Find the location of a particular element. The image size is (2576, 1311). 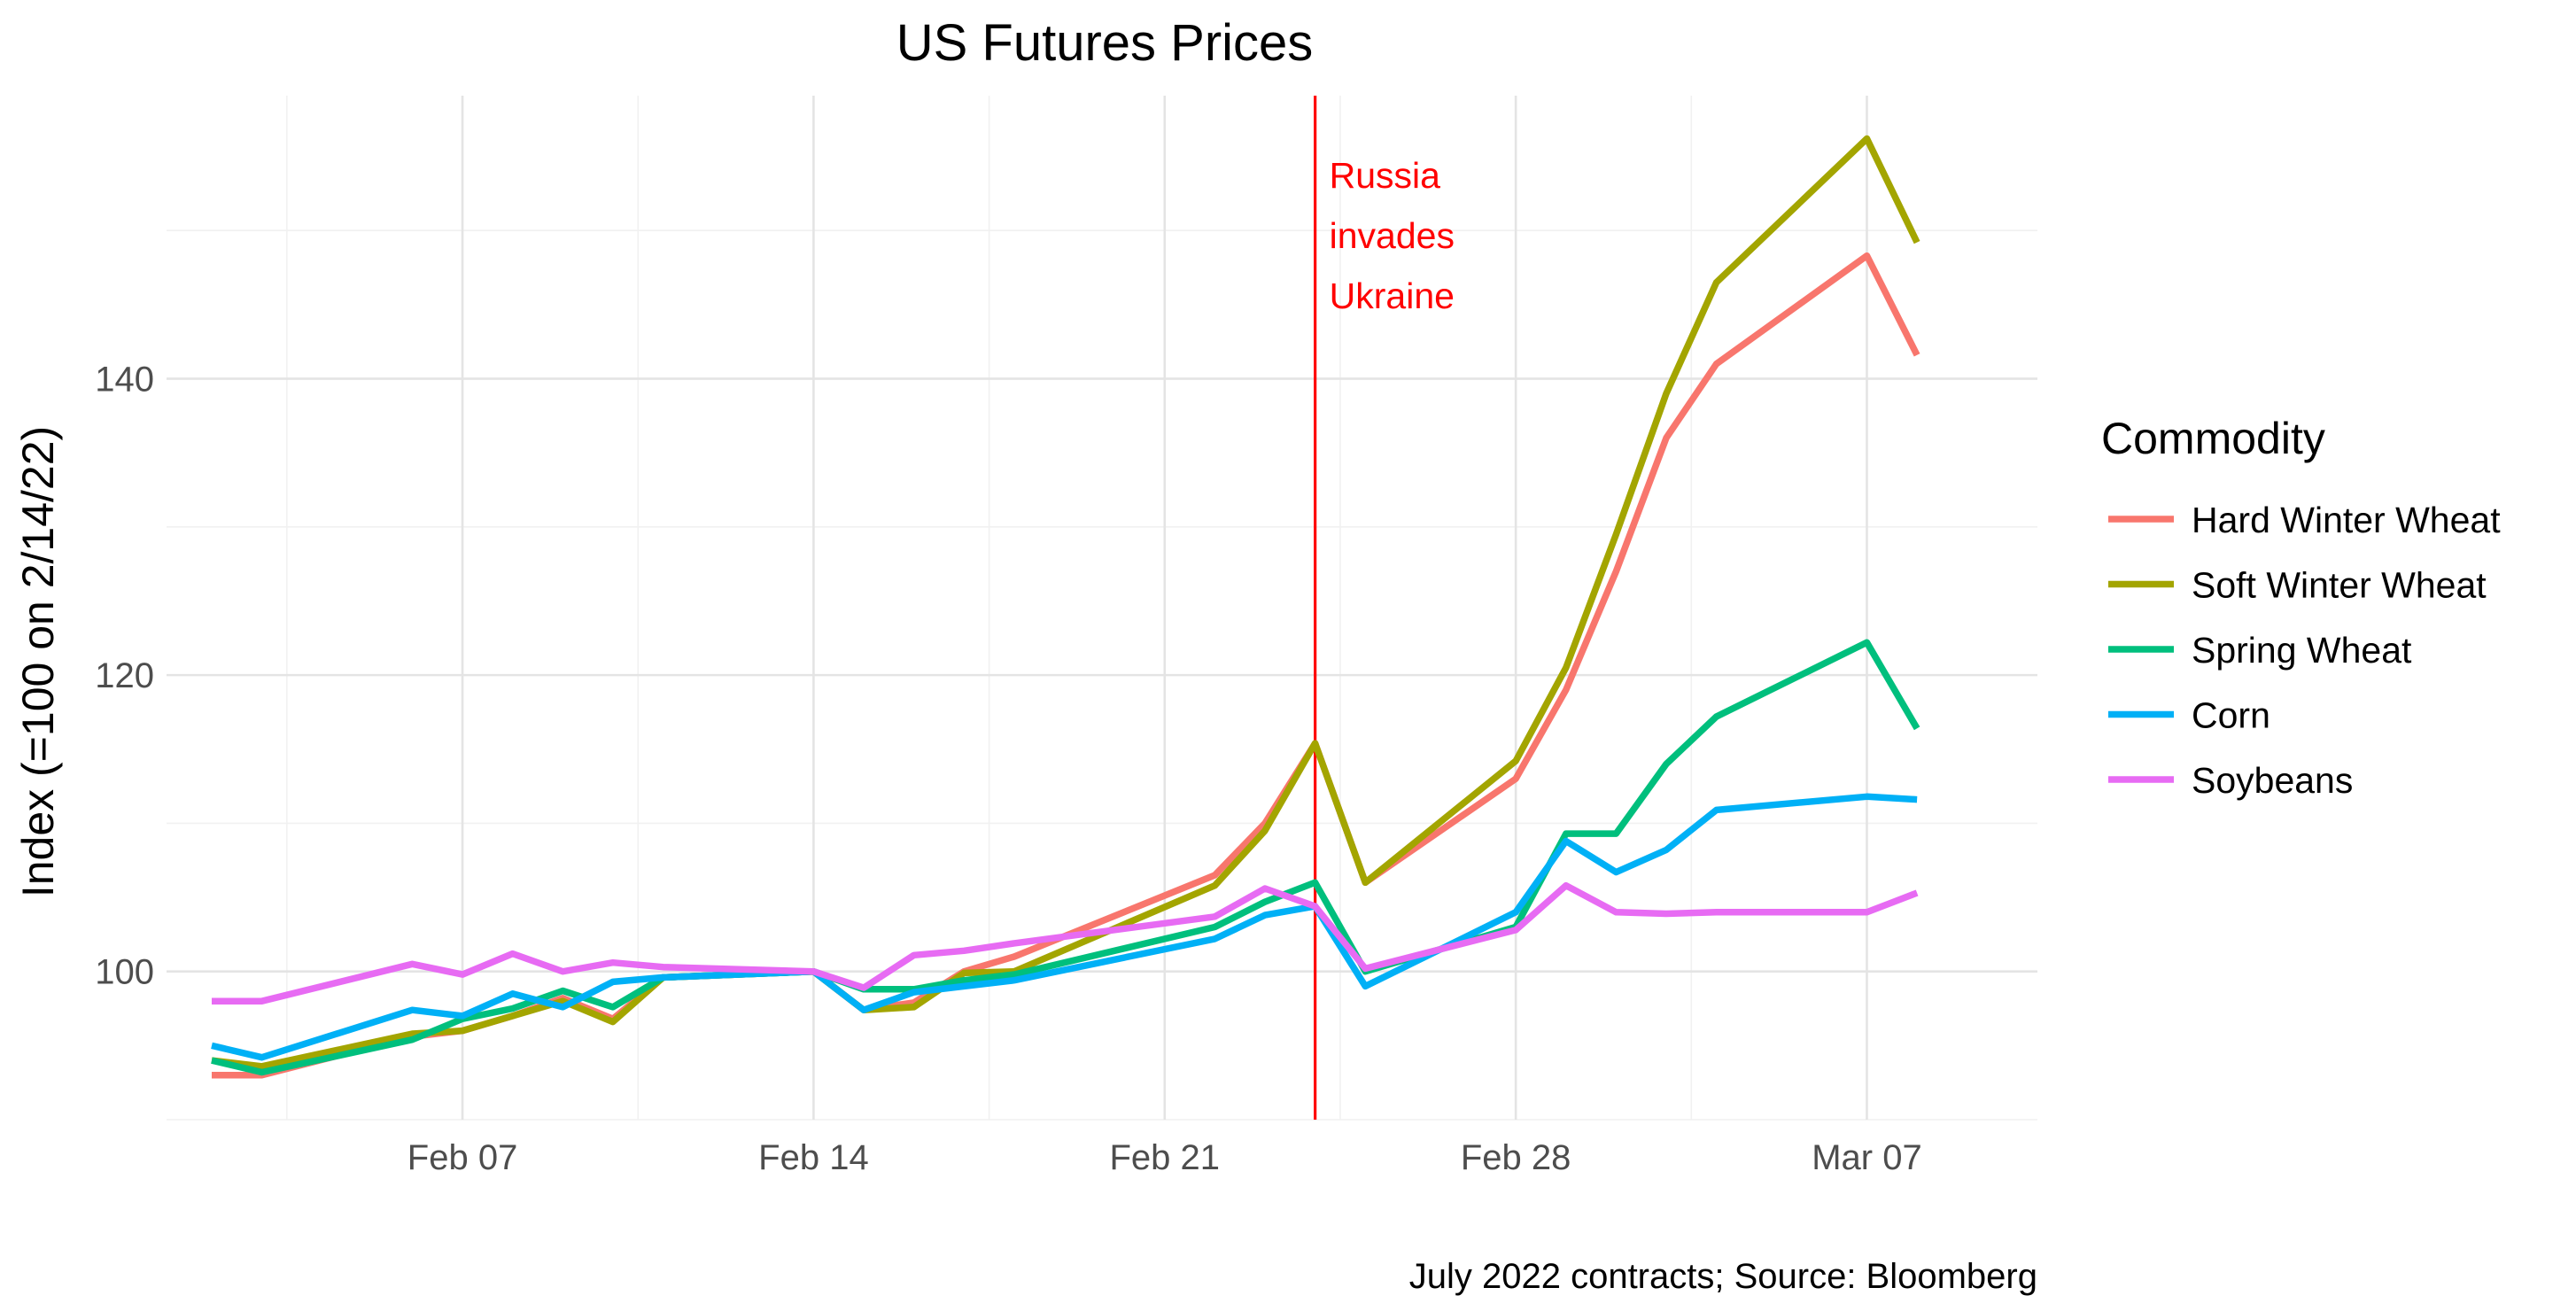

legend-label: Soybeans is located at coordinates (2272, 780).